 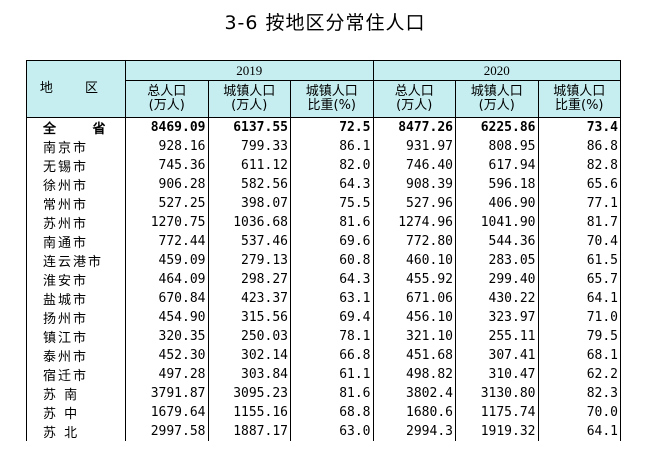 I want to click on value-cell: 406.90, so click(x=497, y=203).